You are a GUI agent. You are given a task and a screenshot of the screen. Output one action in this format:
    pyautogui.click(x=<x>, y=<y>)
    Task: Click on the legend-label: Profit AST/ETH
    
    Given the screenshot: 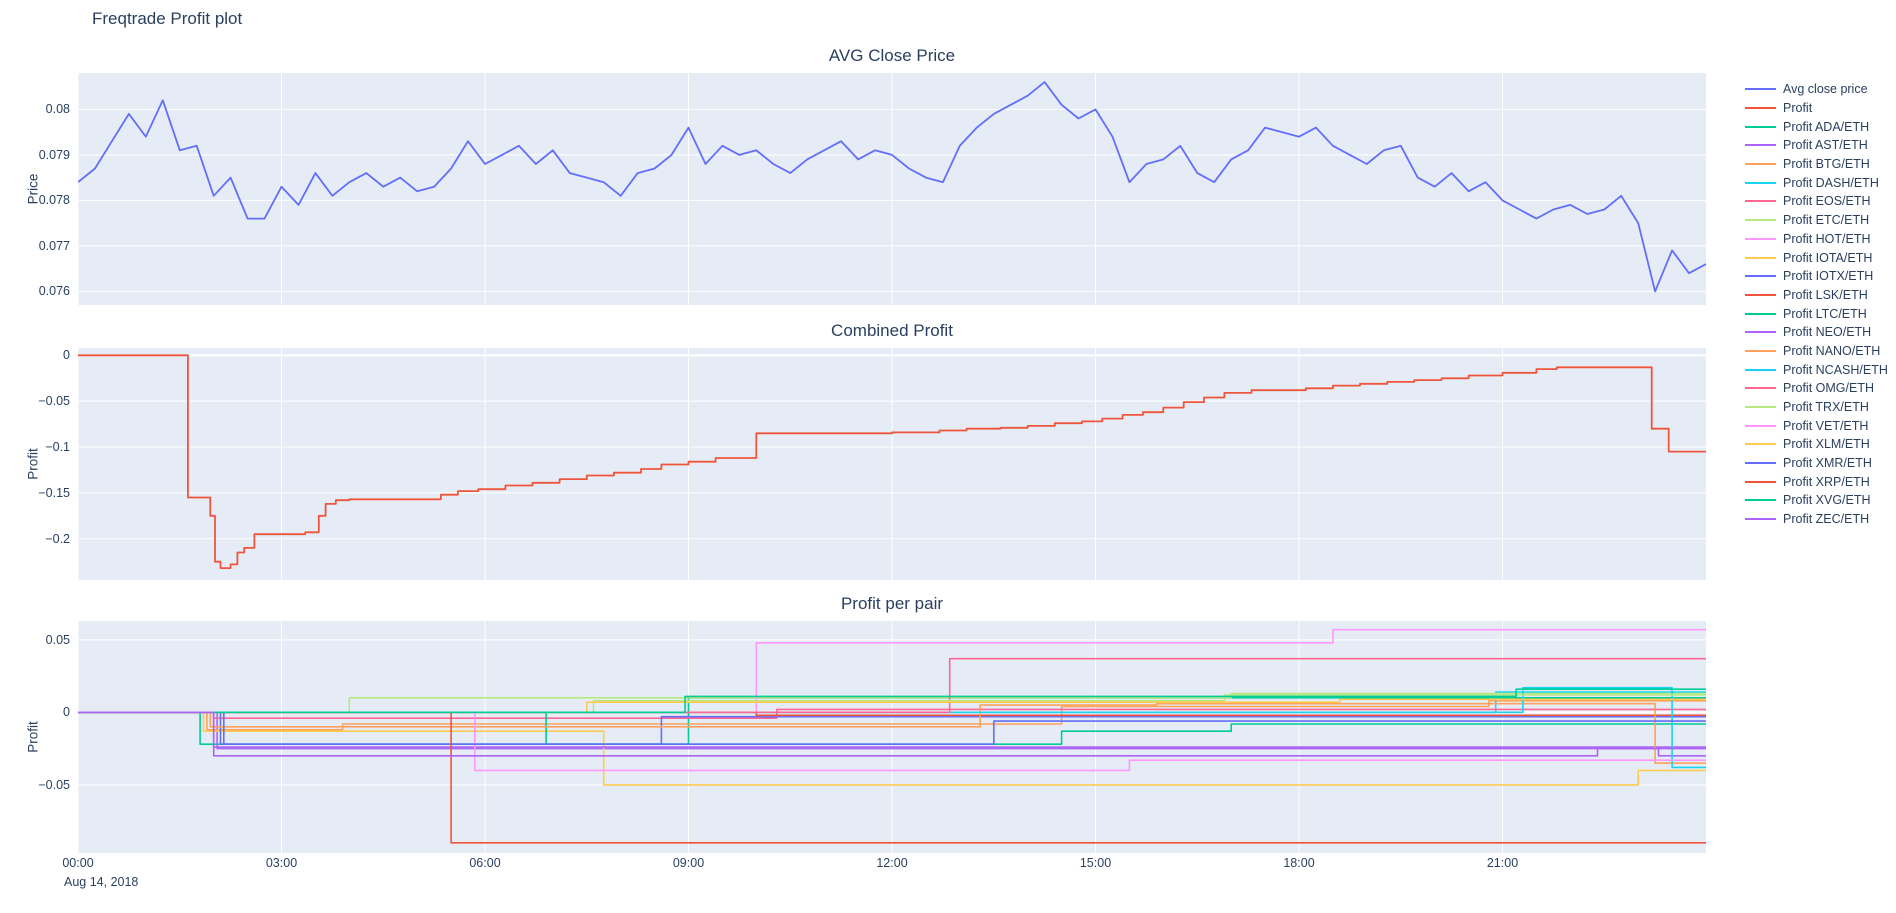 What is the action you would take?
    pyautogui.click(x=1825, y=145)
    